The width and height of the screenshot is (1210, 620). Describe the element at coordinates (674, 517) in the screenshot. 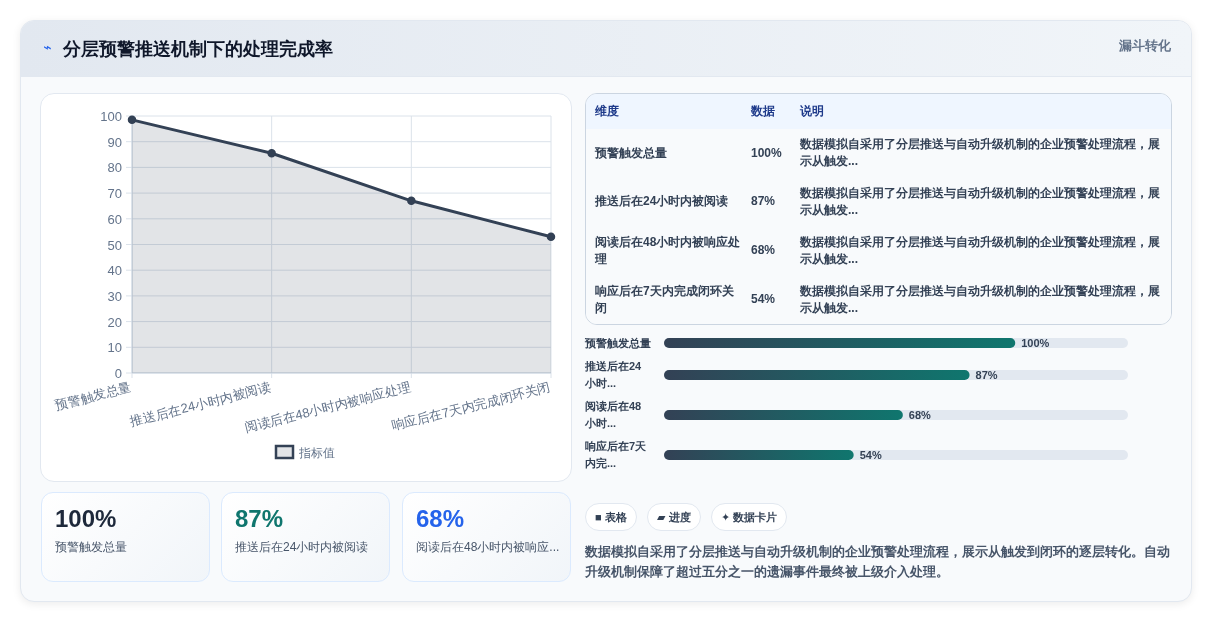

I see `text: ▰ 进度` at that location.